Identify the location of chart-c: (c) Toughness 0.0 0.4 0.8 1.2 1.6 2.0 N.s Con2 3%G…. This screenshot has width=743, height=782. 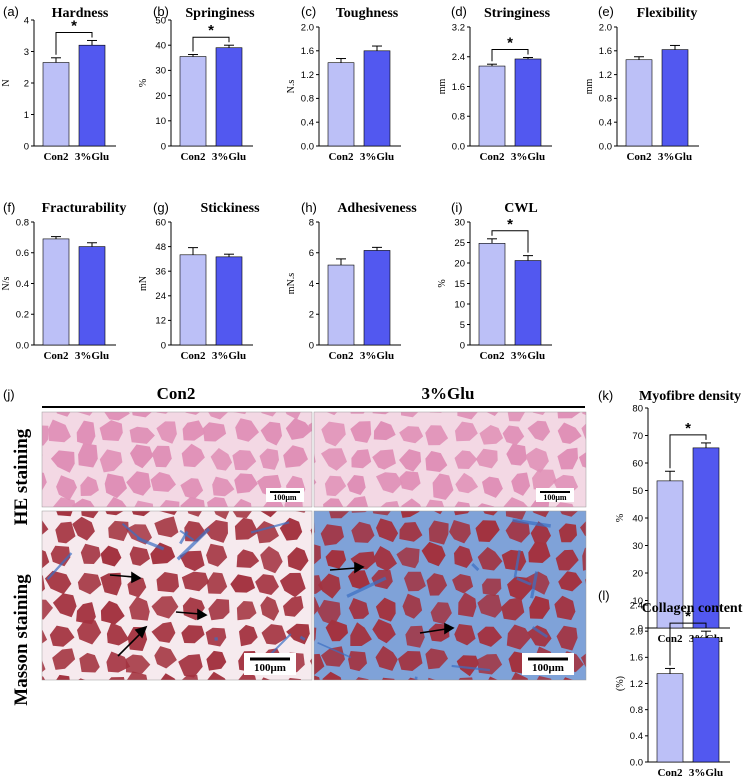
(343, 83).